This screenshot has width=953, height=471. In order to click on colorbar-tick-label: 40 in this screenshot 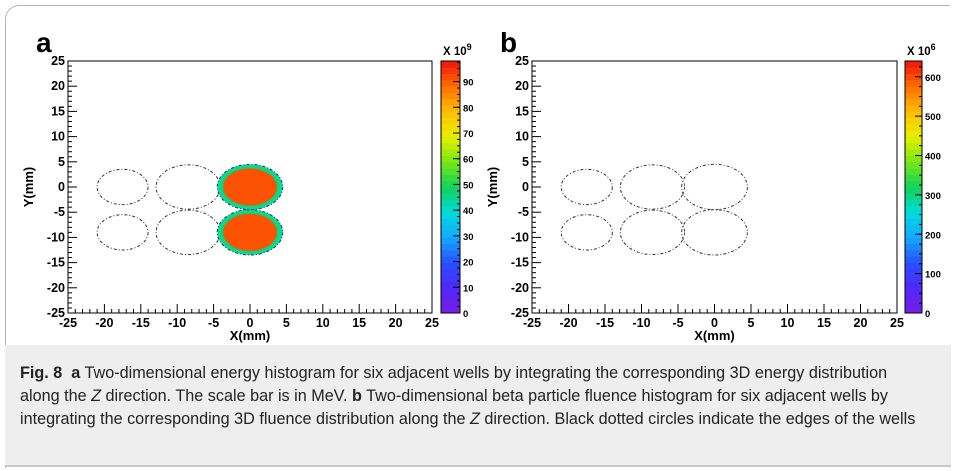, I will do `click(468, 211)`.